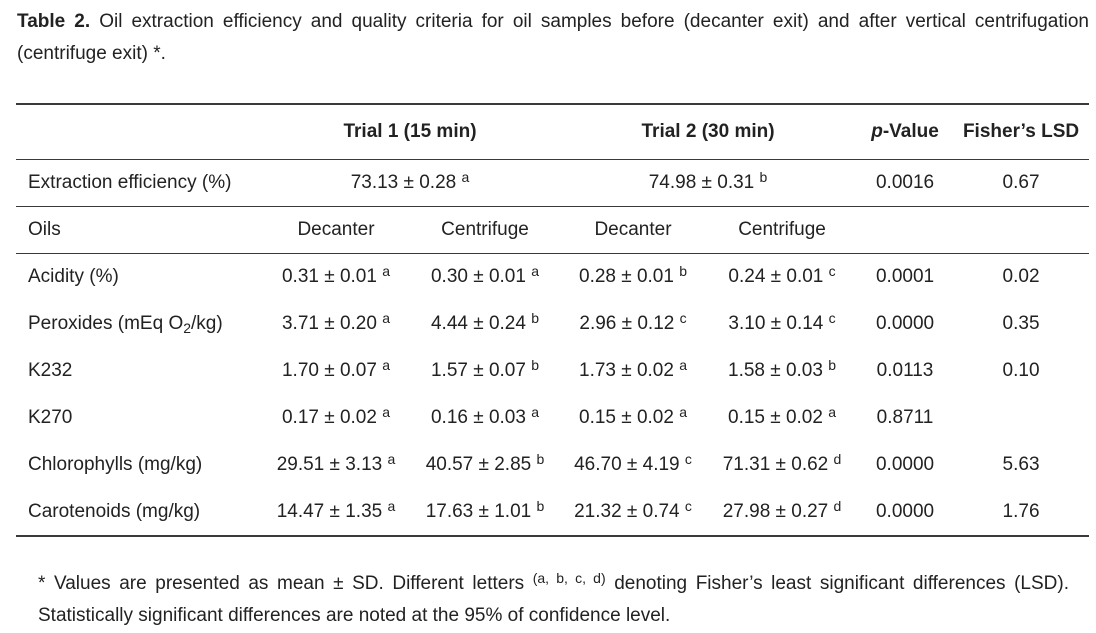 Image resolution: width=1096 pixels, height=633 pixels. I want to click on header-pvalue-italic: p, so click(877, 131).